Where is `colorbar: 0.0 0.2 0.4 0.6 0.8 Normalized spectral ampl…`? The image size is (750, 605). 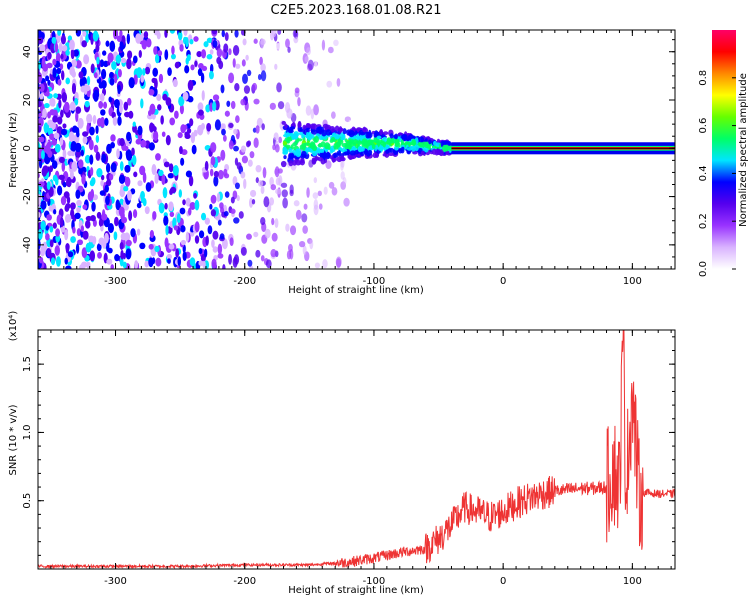 colorbar: 0.0 0.2 0.4 0.6 0.8 Normalized spectral ampl… is located at coordinates (723, 153).